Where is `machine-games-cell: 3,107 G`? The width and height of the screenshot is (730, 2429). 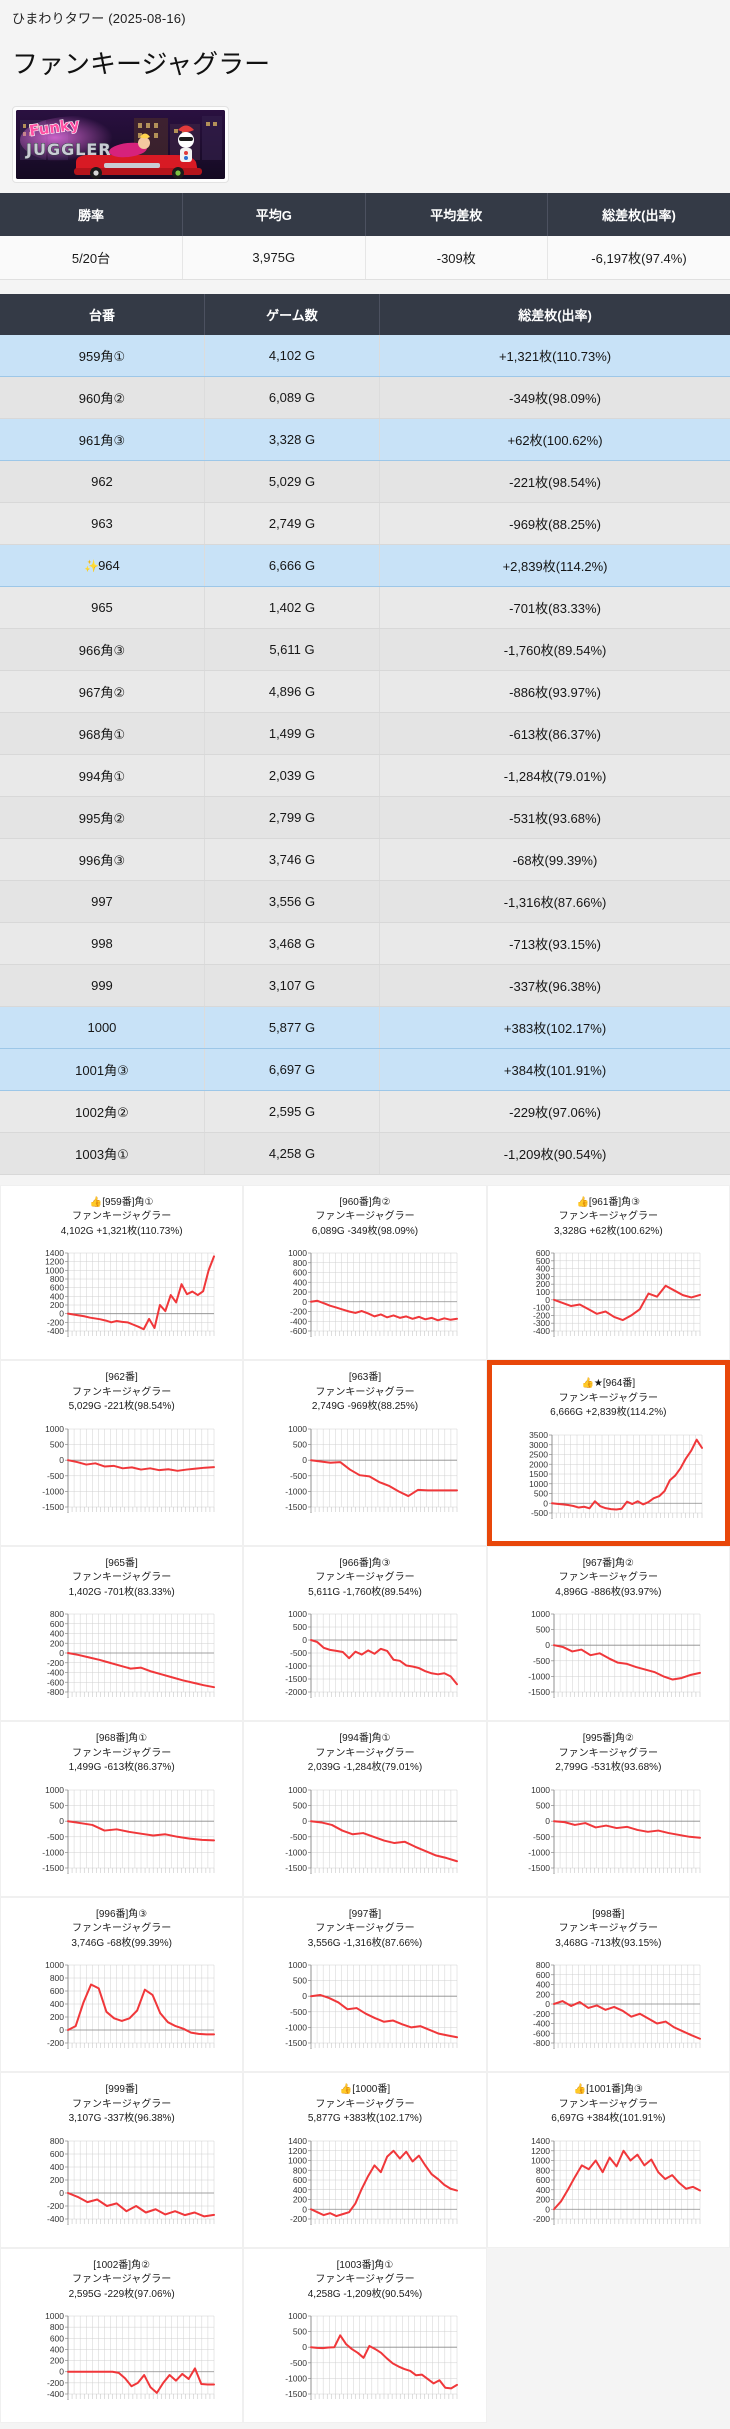
machine-games-cell: 3,107 G is located at coordinates (291, 985).